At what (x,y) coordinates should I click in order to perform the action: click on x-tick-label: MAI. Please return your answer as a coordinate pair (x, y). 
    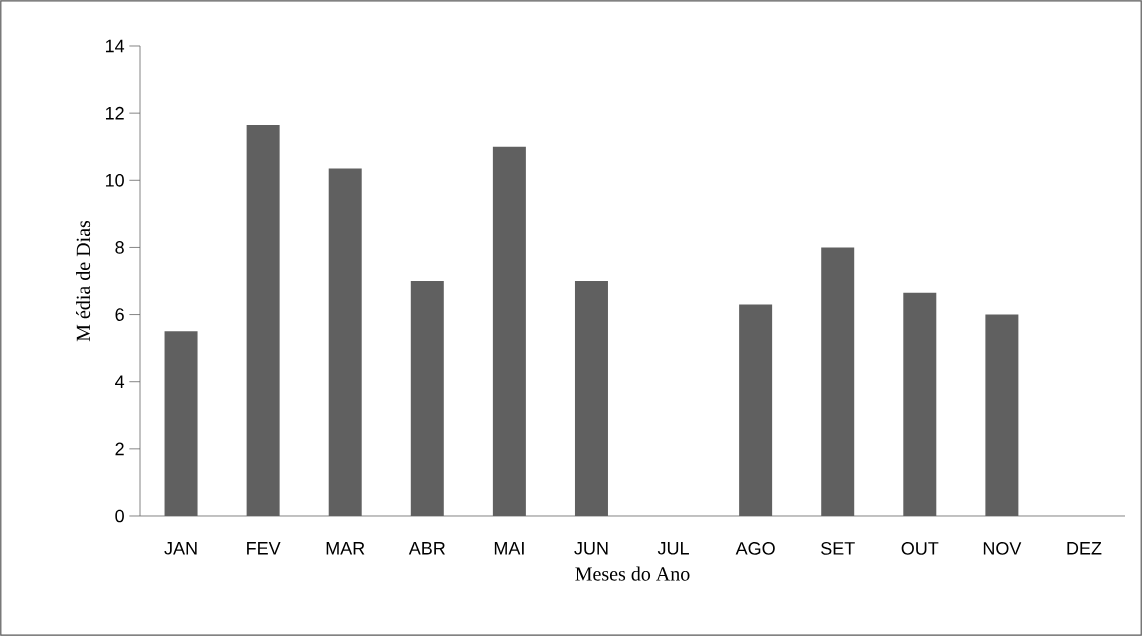
    Looking at the image, I should click on (509, 548).